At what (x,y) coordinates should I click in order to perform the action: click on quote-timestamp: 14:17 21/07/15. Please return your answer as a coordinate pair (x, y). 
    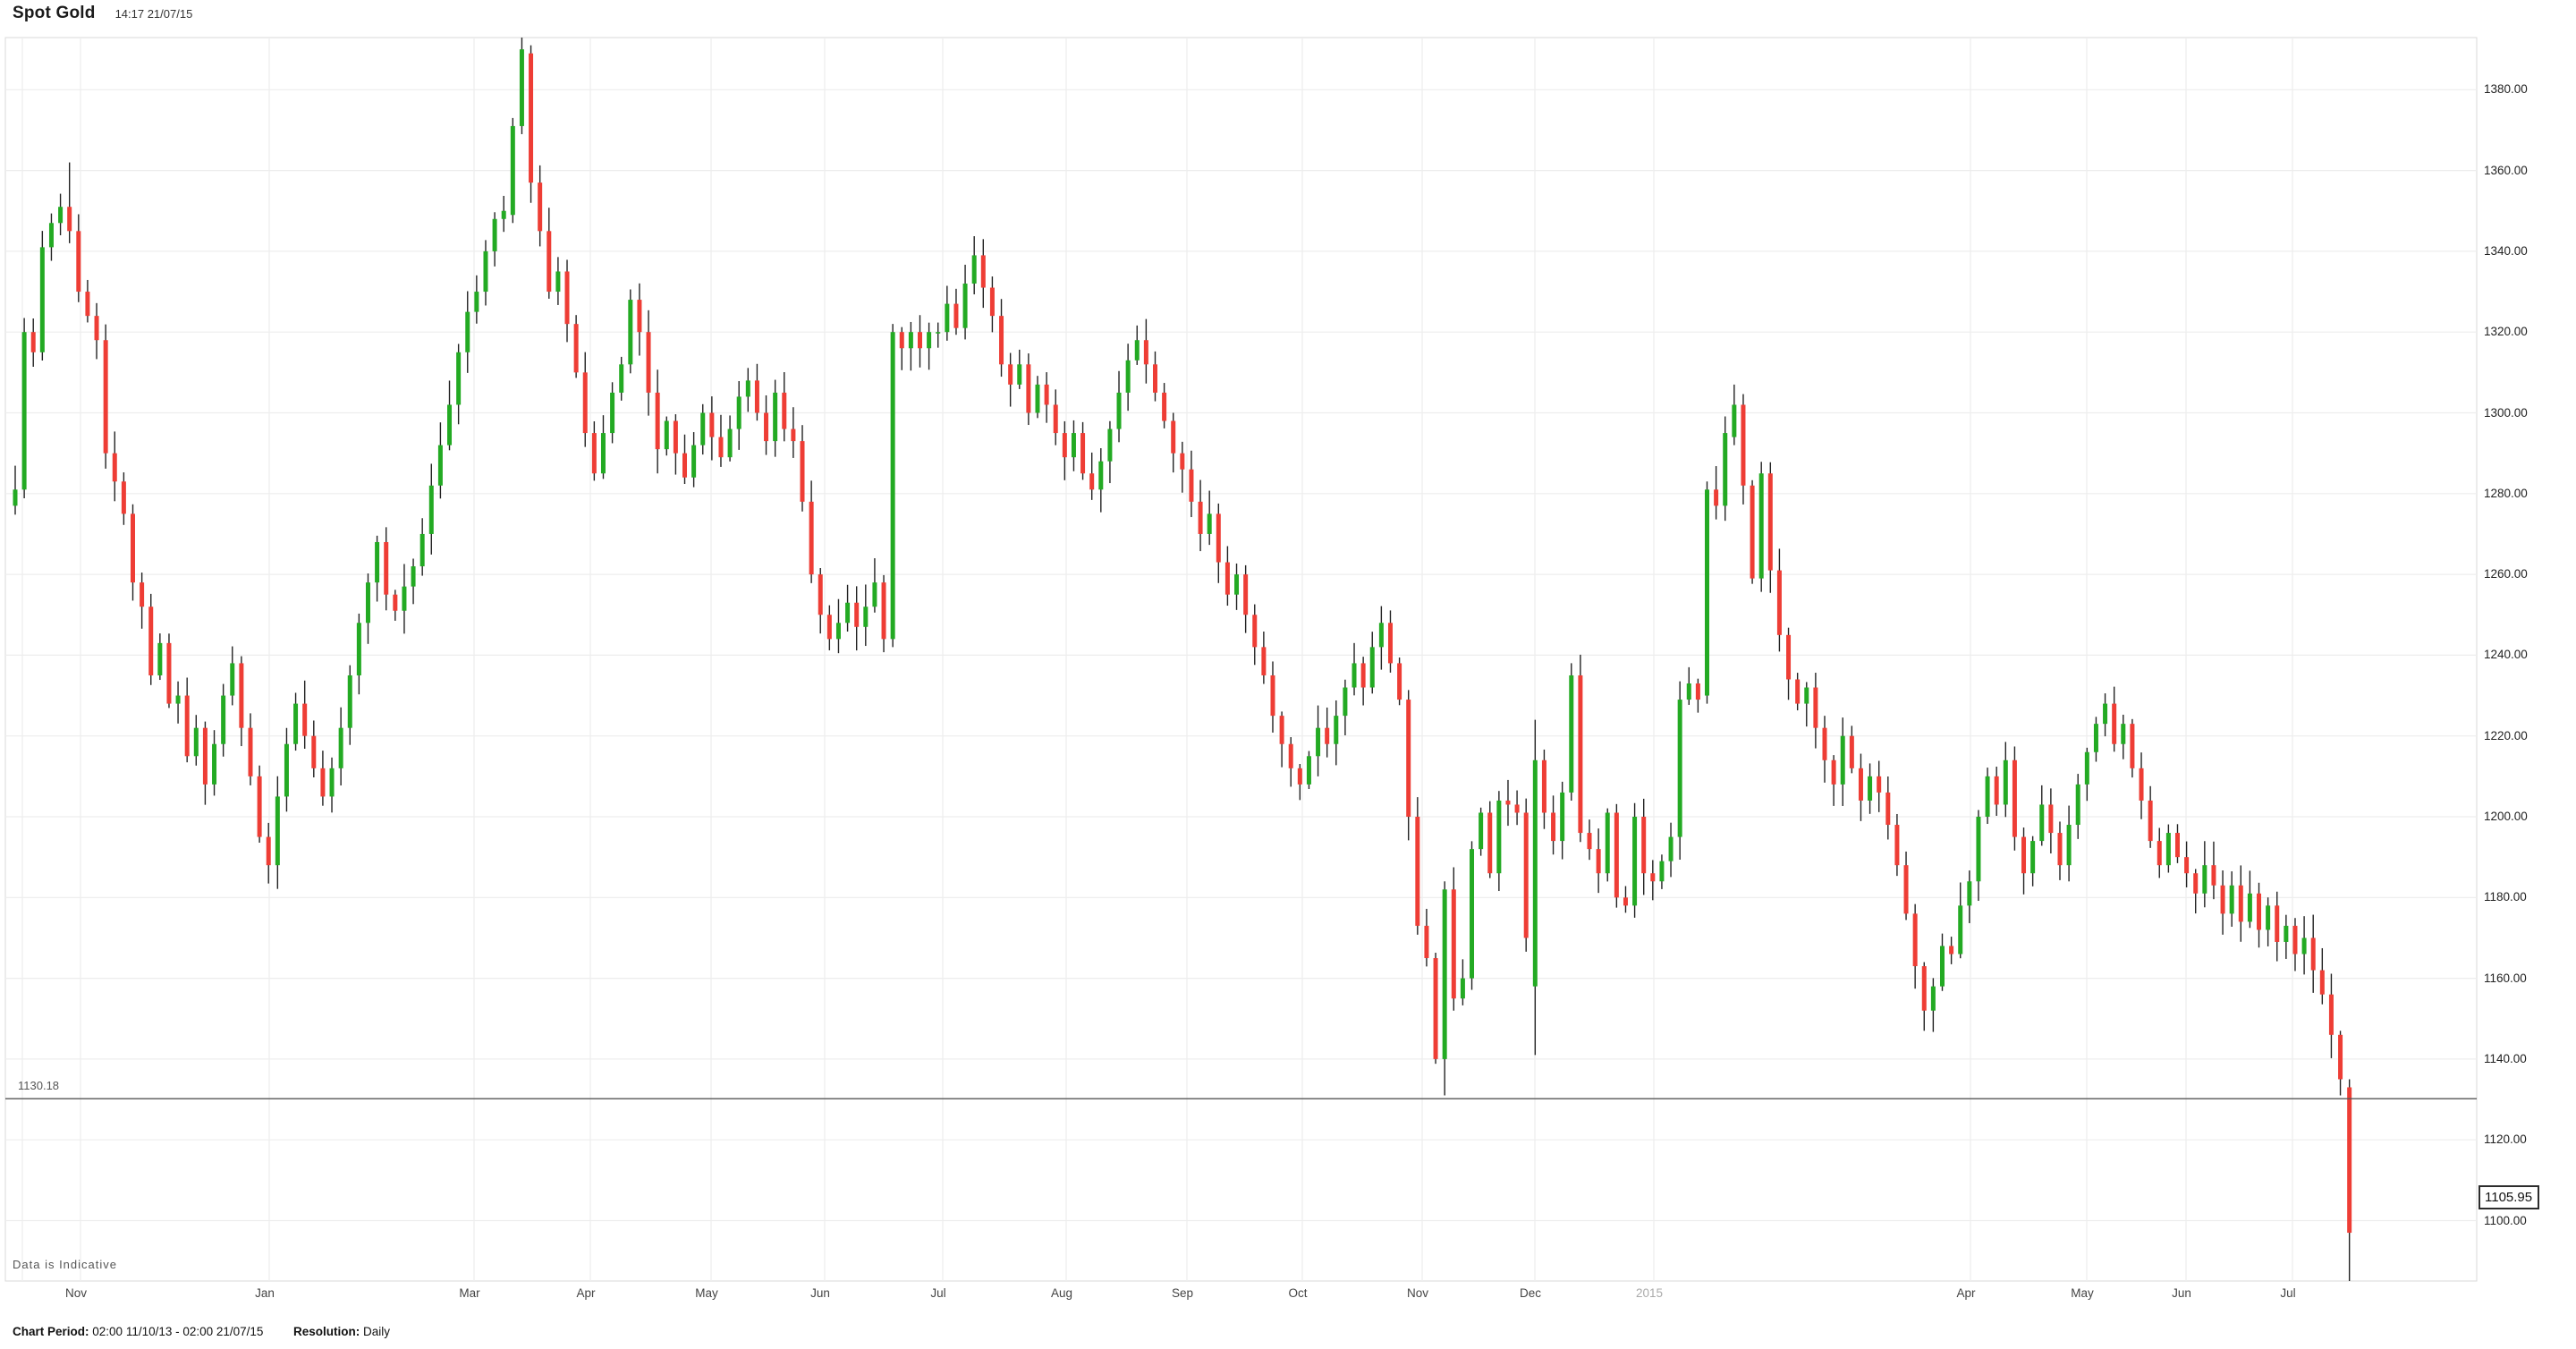
    Looking at the image, I should click on (153, 14).